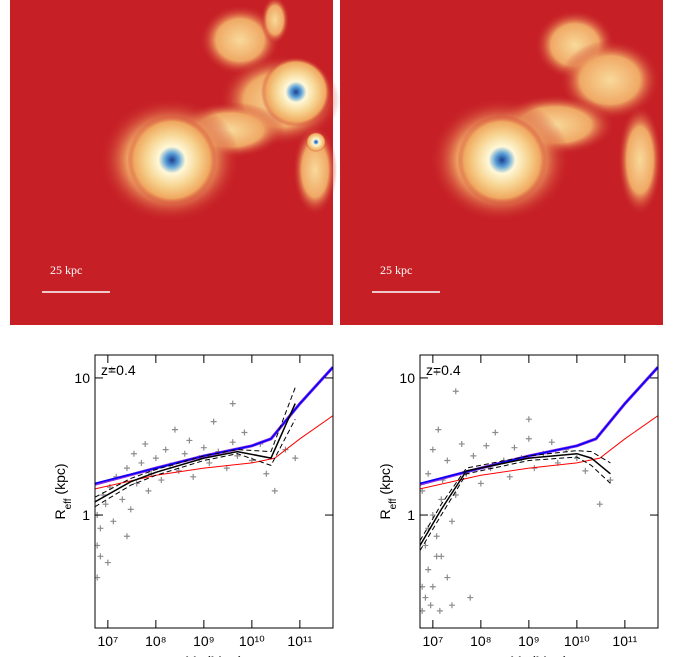  What do you see at coordinates (443, 370) in the screenshot?
I see `annotation: z=0.4` at bounding box center [443, 370].